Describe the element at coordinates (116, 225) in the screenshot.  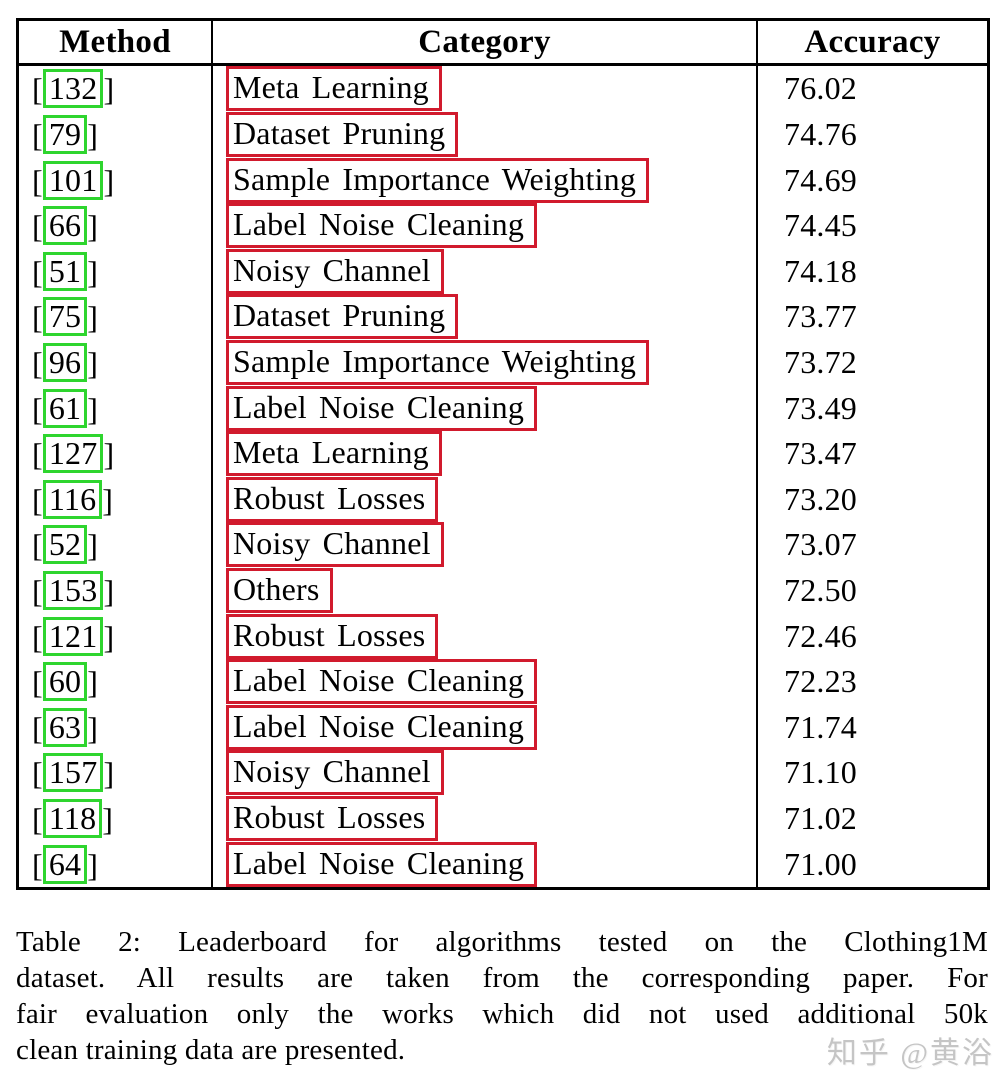
I see `method-cell: [66]` at that location.